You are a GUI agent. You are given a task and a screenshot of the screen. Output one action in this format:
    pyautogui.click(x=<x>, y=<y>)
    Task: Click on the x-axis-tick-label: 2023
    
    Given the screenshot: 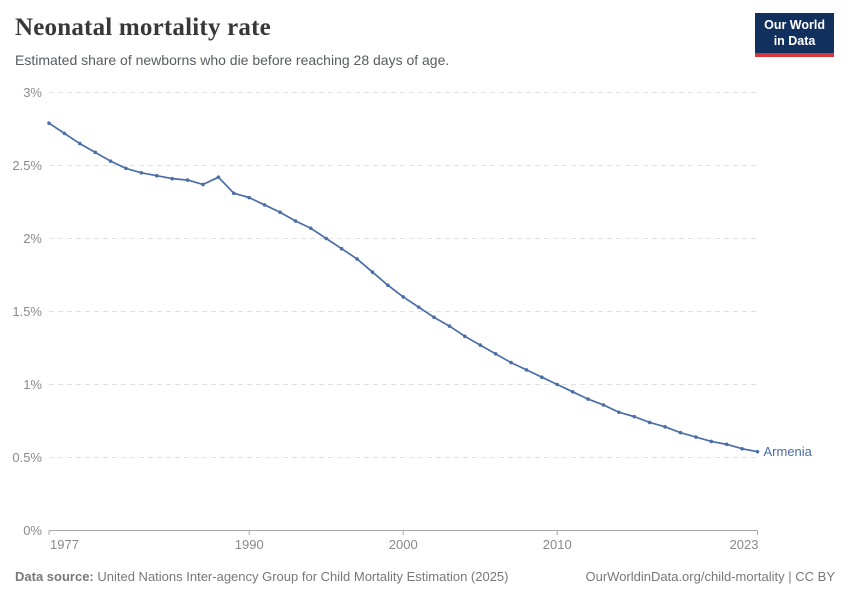 What is the action you would take?
    pyautogui.click(x=744, y=544)
    